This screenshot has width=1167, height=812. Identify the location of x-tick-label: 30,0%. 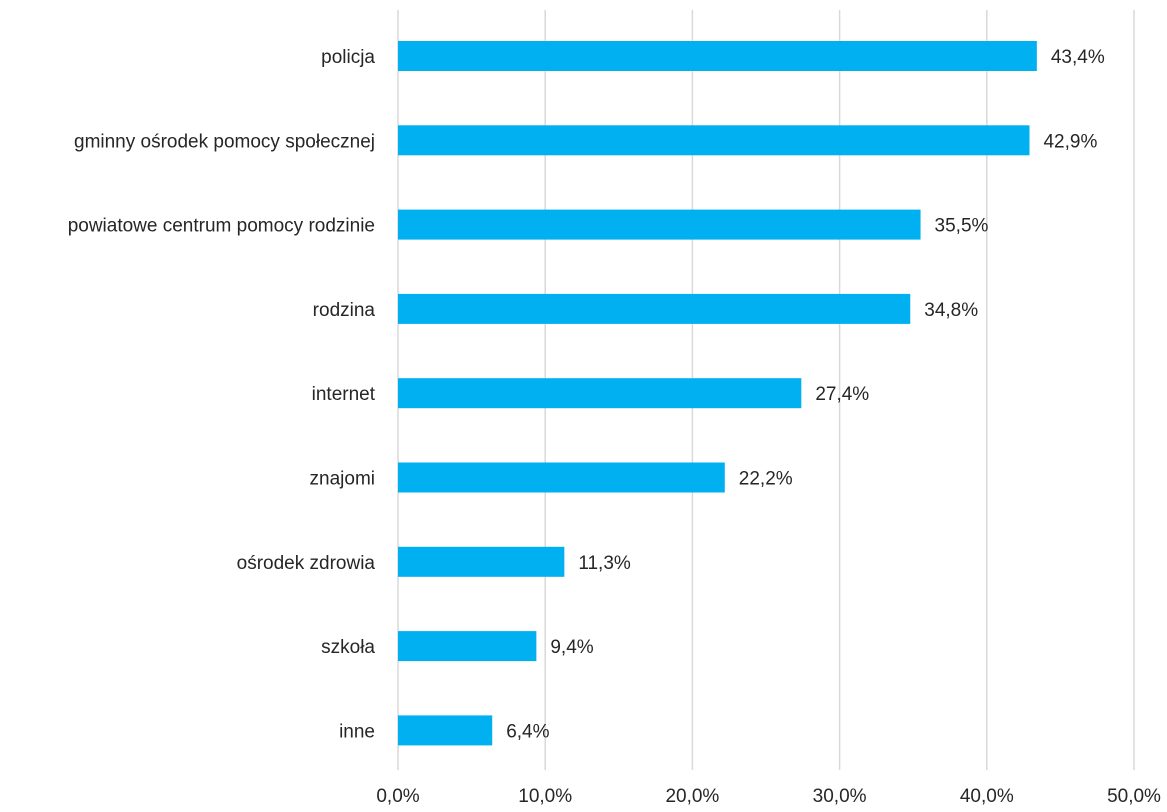
(840, 796).